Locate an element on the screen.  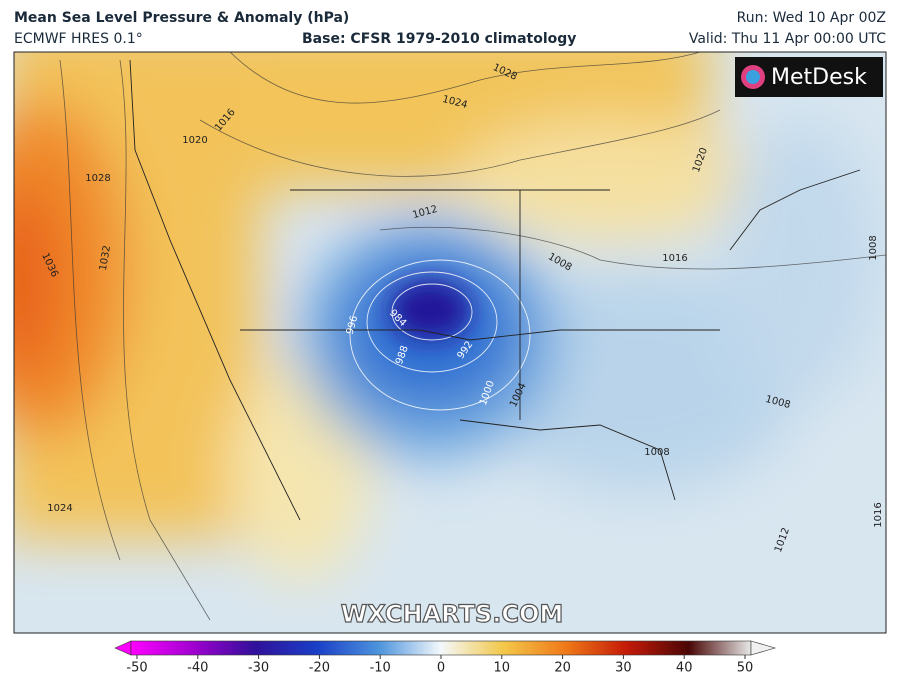
watermark: WXCHARTS.COM is located at coordinates (452, 614).